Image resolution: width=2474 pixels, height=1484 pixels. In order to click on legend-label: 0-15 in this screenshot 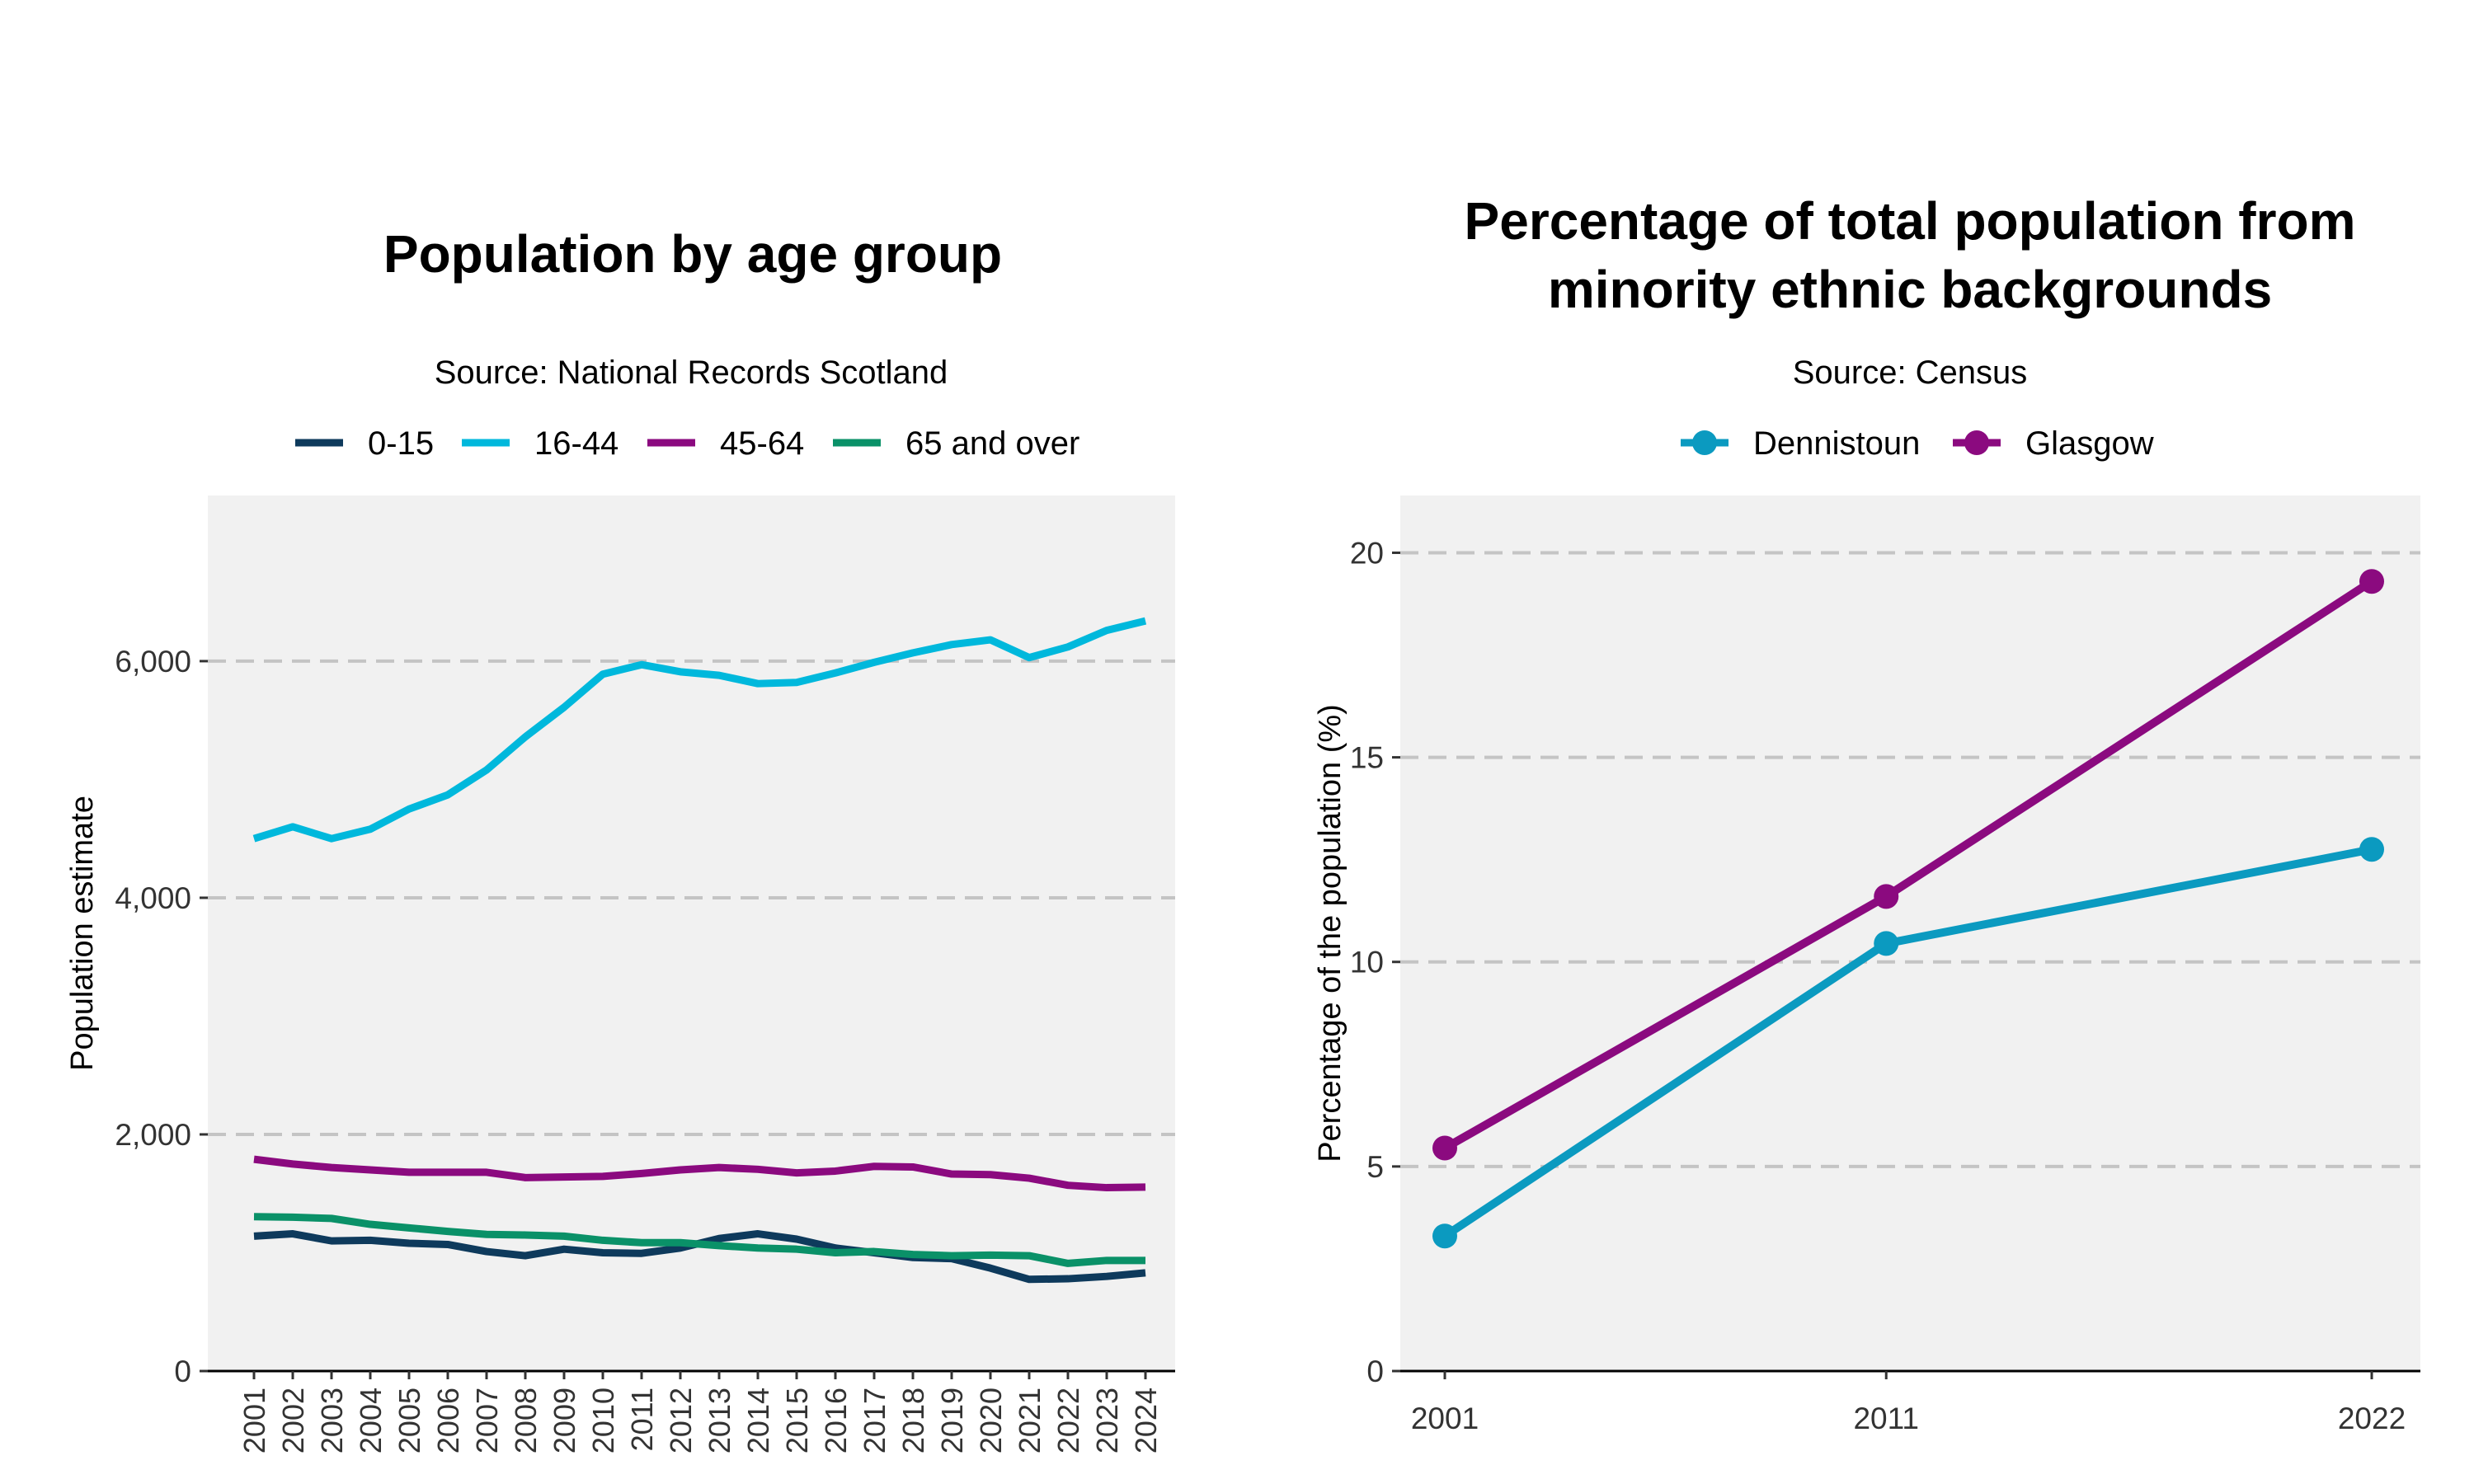, I will do `click(401, 444)`.